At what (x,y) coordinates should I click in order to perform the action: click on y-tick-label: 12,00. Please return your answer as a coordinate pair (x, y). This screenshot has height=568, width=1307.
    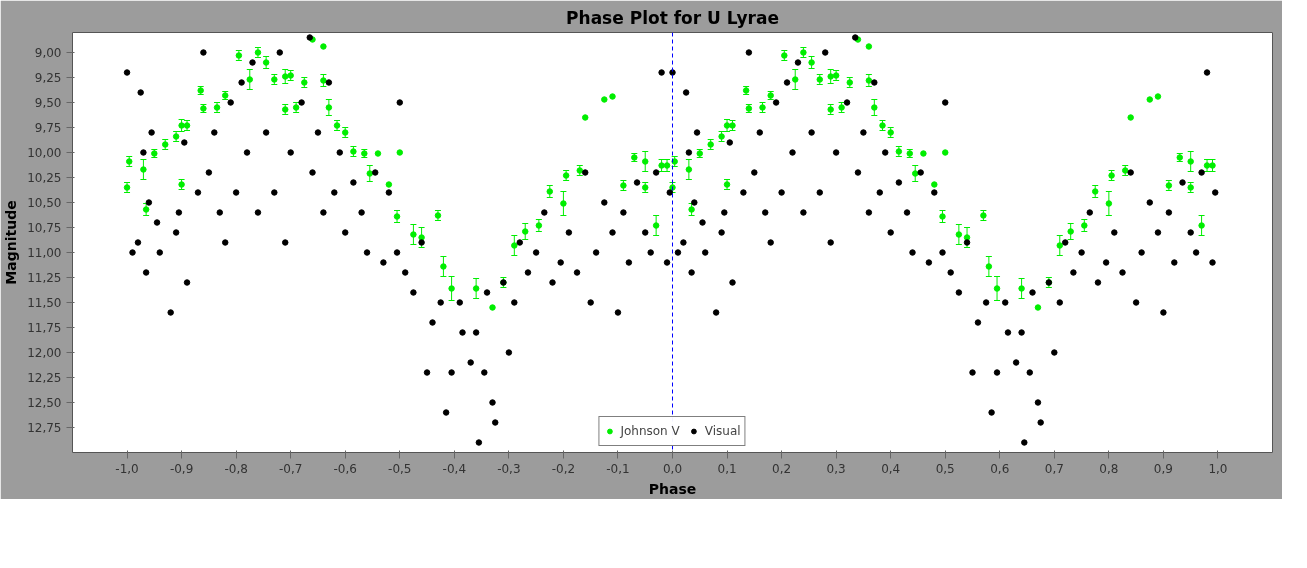
    Looking at the image, I should click on (44, 353).